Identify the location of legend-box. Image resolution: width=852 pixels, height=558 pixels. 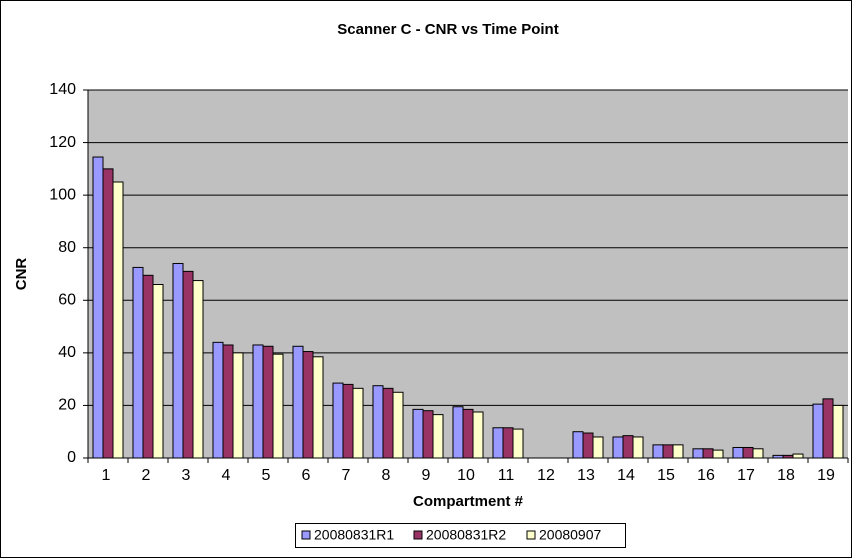
(460, 535).